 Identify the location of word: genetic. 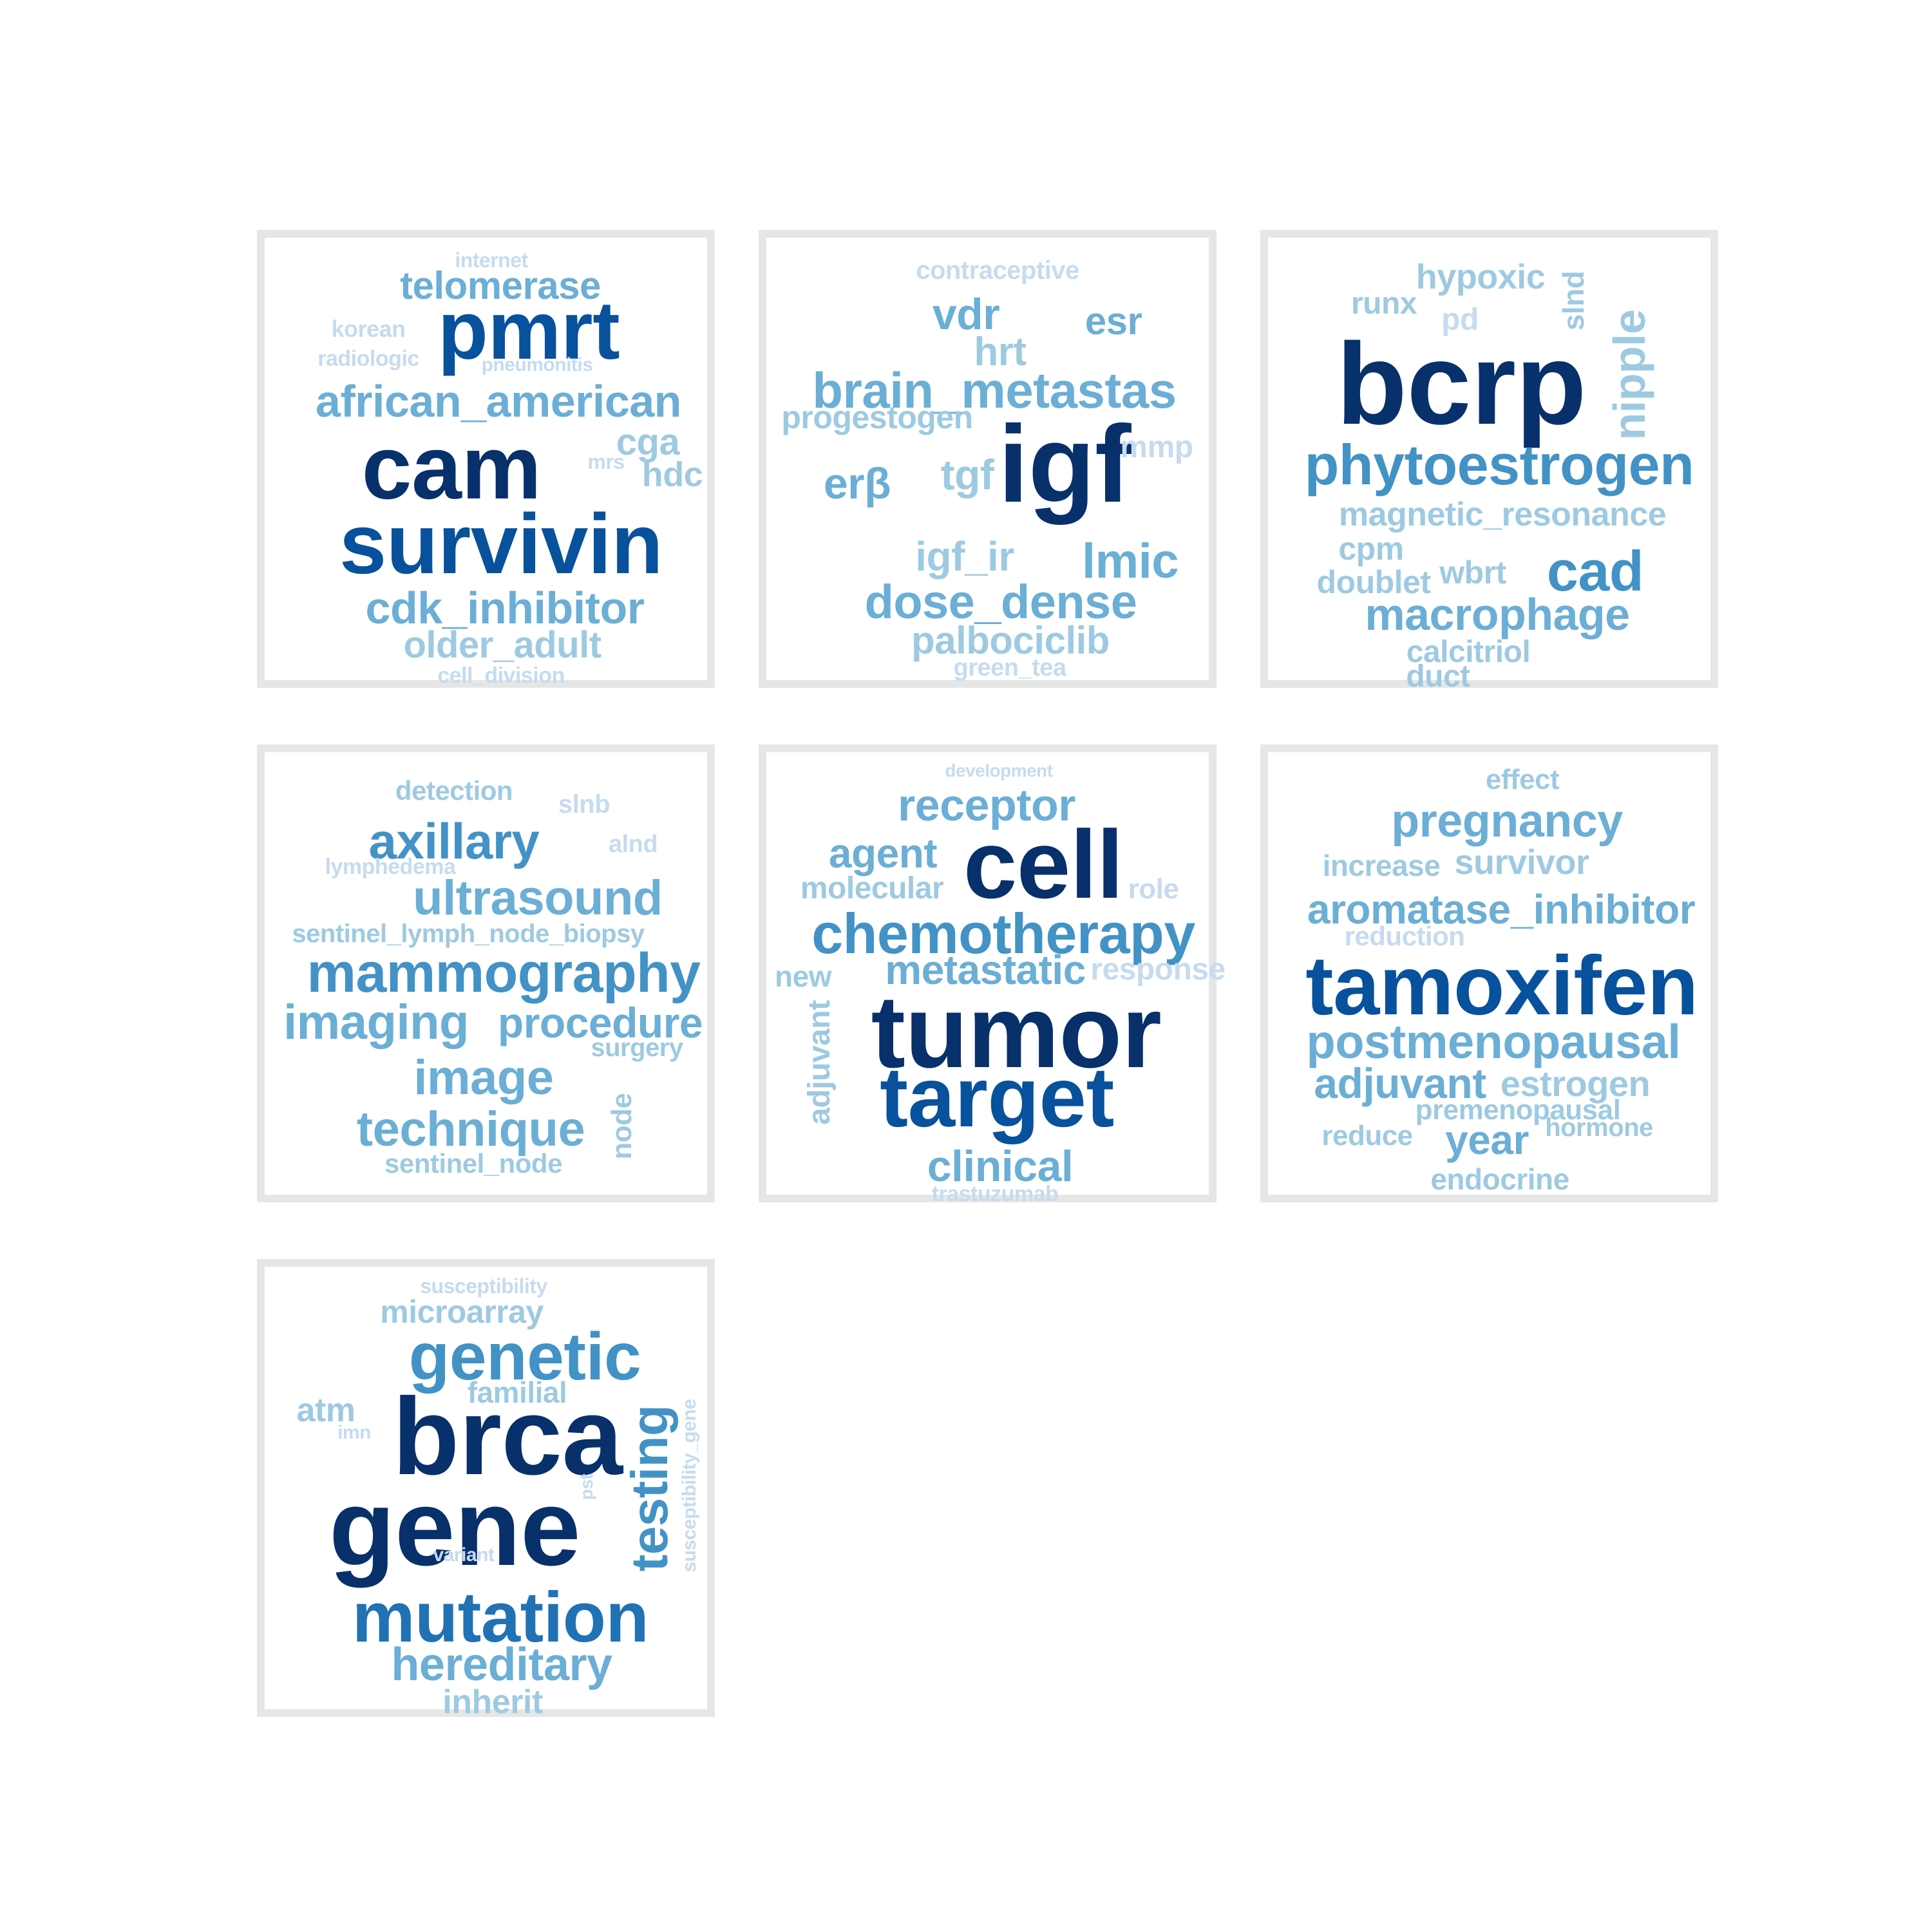
(524, 1357).